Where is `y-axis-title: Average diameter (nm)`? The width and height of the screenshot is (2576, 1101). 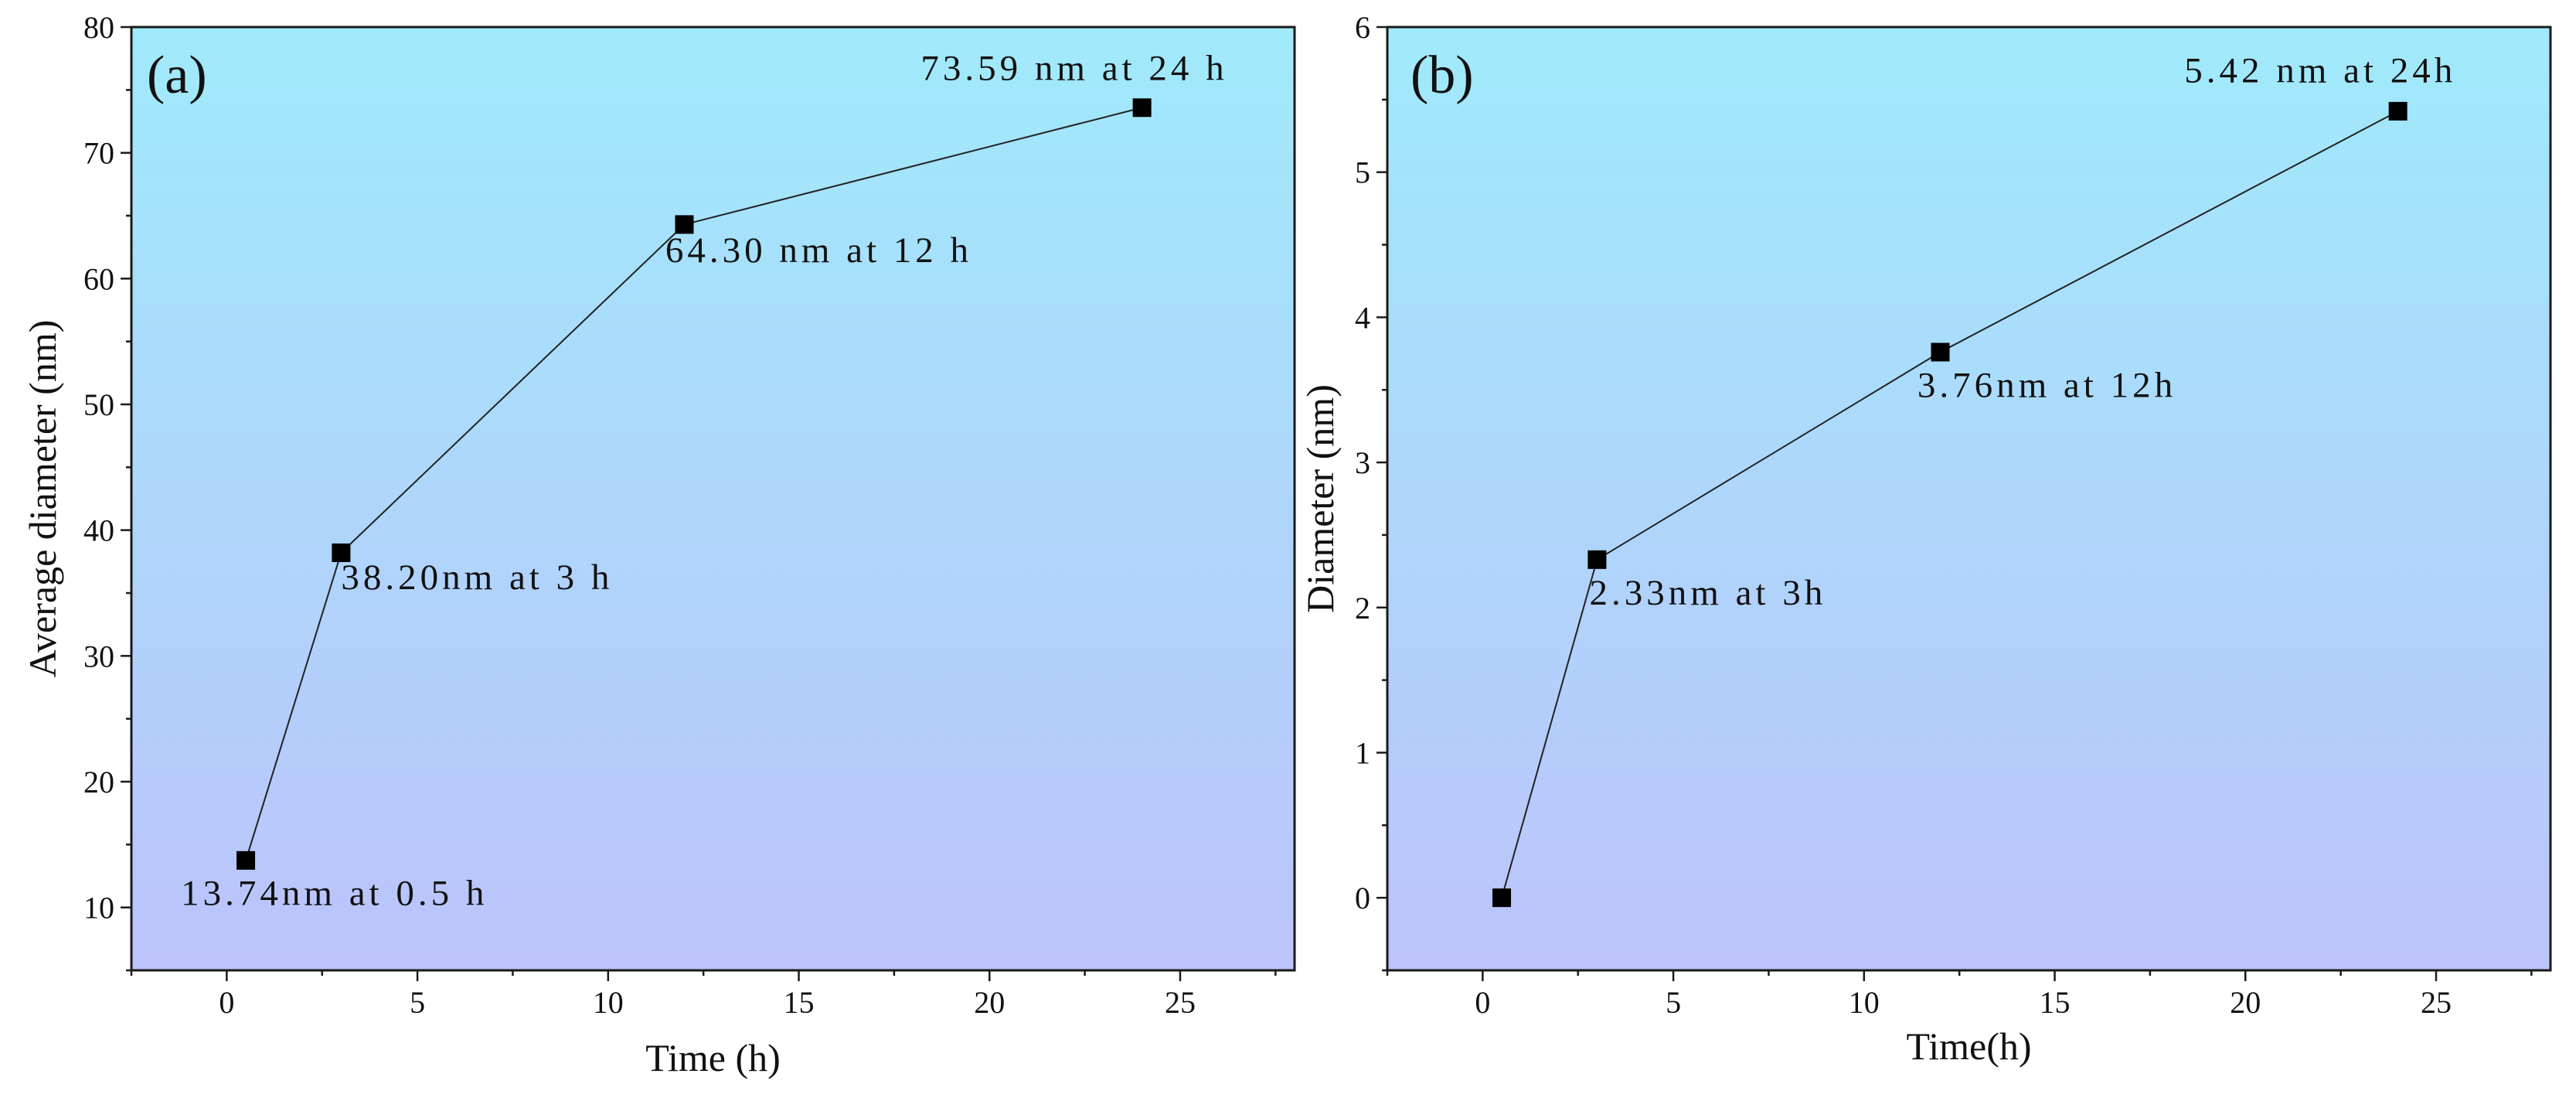 y-axis-title: Average diameter (nm) is located at coordinates (42, 499).